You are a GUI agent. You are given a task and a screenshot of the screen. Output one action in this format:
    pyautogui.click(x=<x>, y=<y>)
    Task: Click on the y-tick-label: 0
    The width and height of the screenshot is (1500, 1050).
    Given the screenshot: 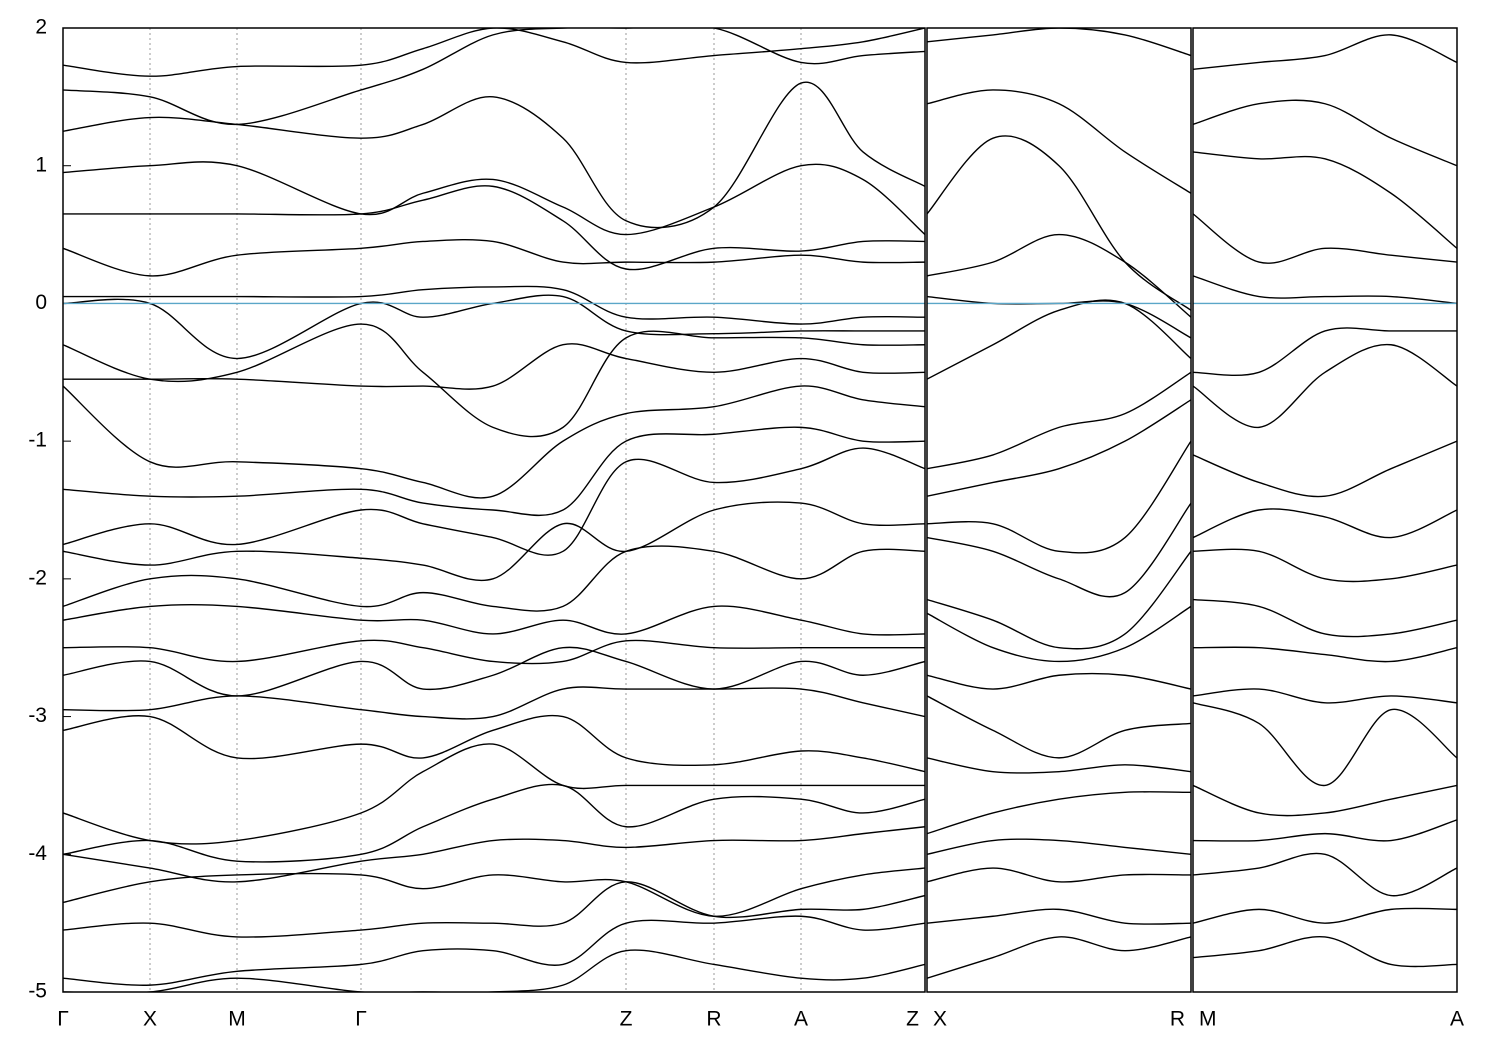 What is the action you would take?
    pyautogui.click(x=41, y=302)
    